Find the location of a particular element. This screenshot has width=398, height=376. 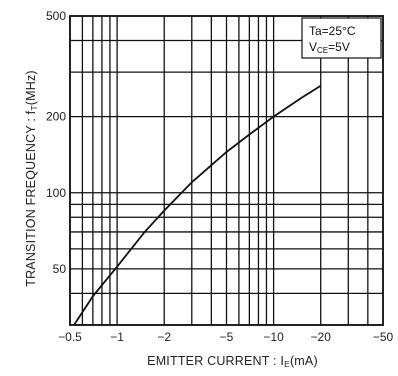

y-tick-labels: 50 100 200 500 is located at coordinates (56, 142).